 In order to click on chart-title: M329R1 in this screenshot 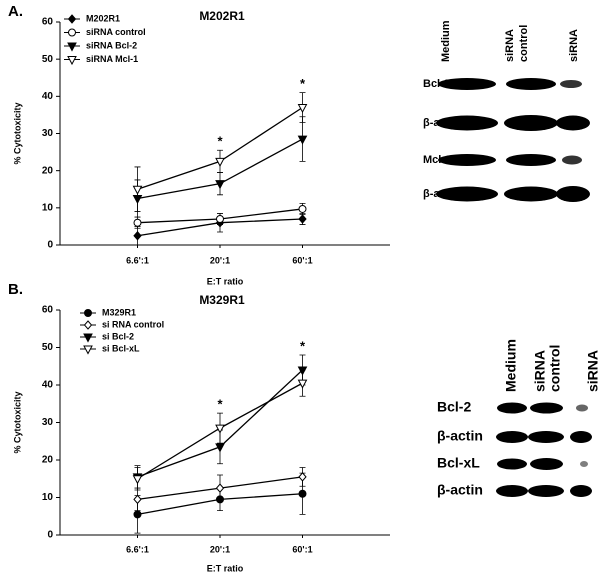, I will do `click(222, 300)`.